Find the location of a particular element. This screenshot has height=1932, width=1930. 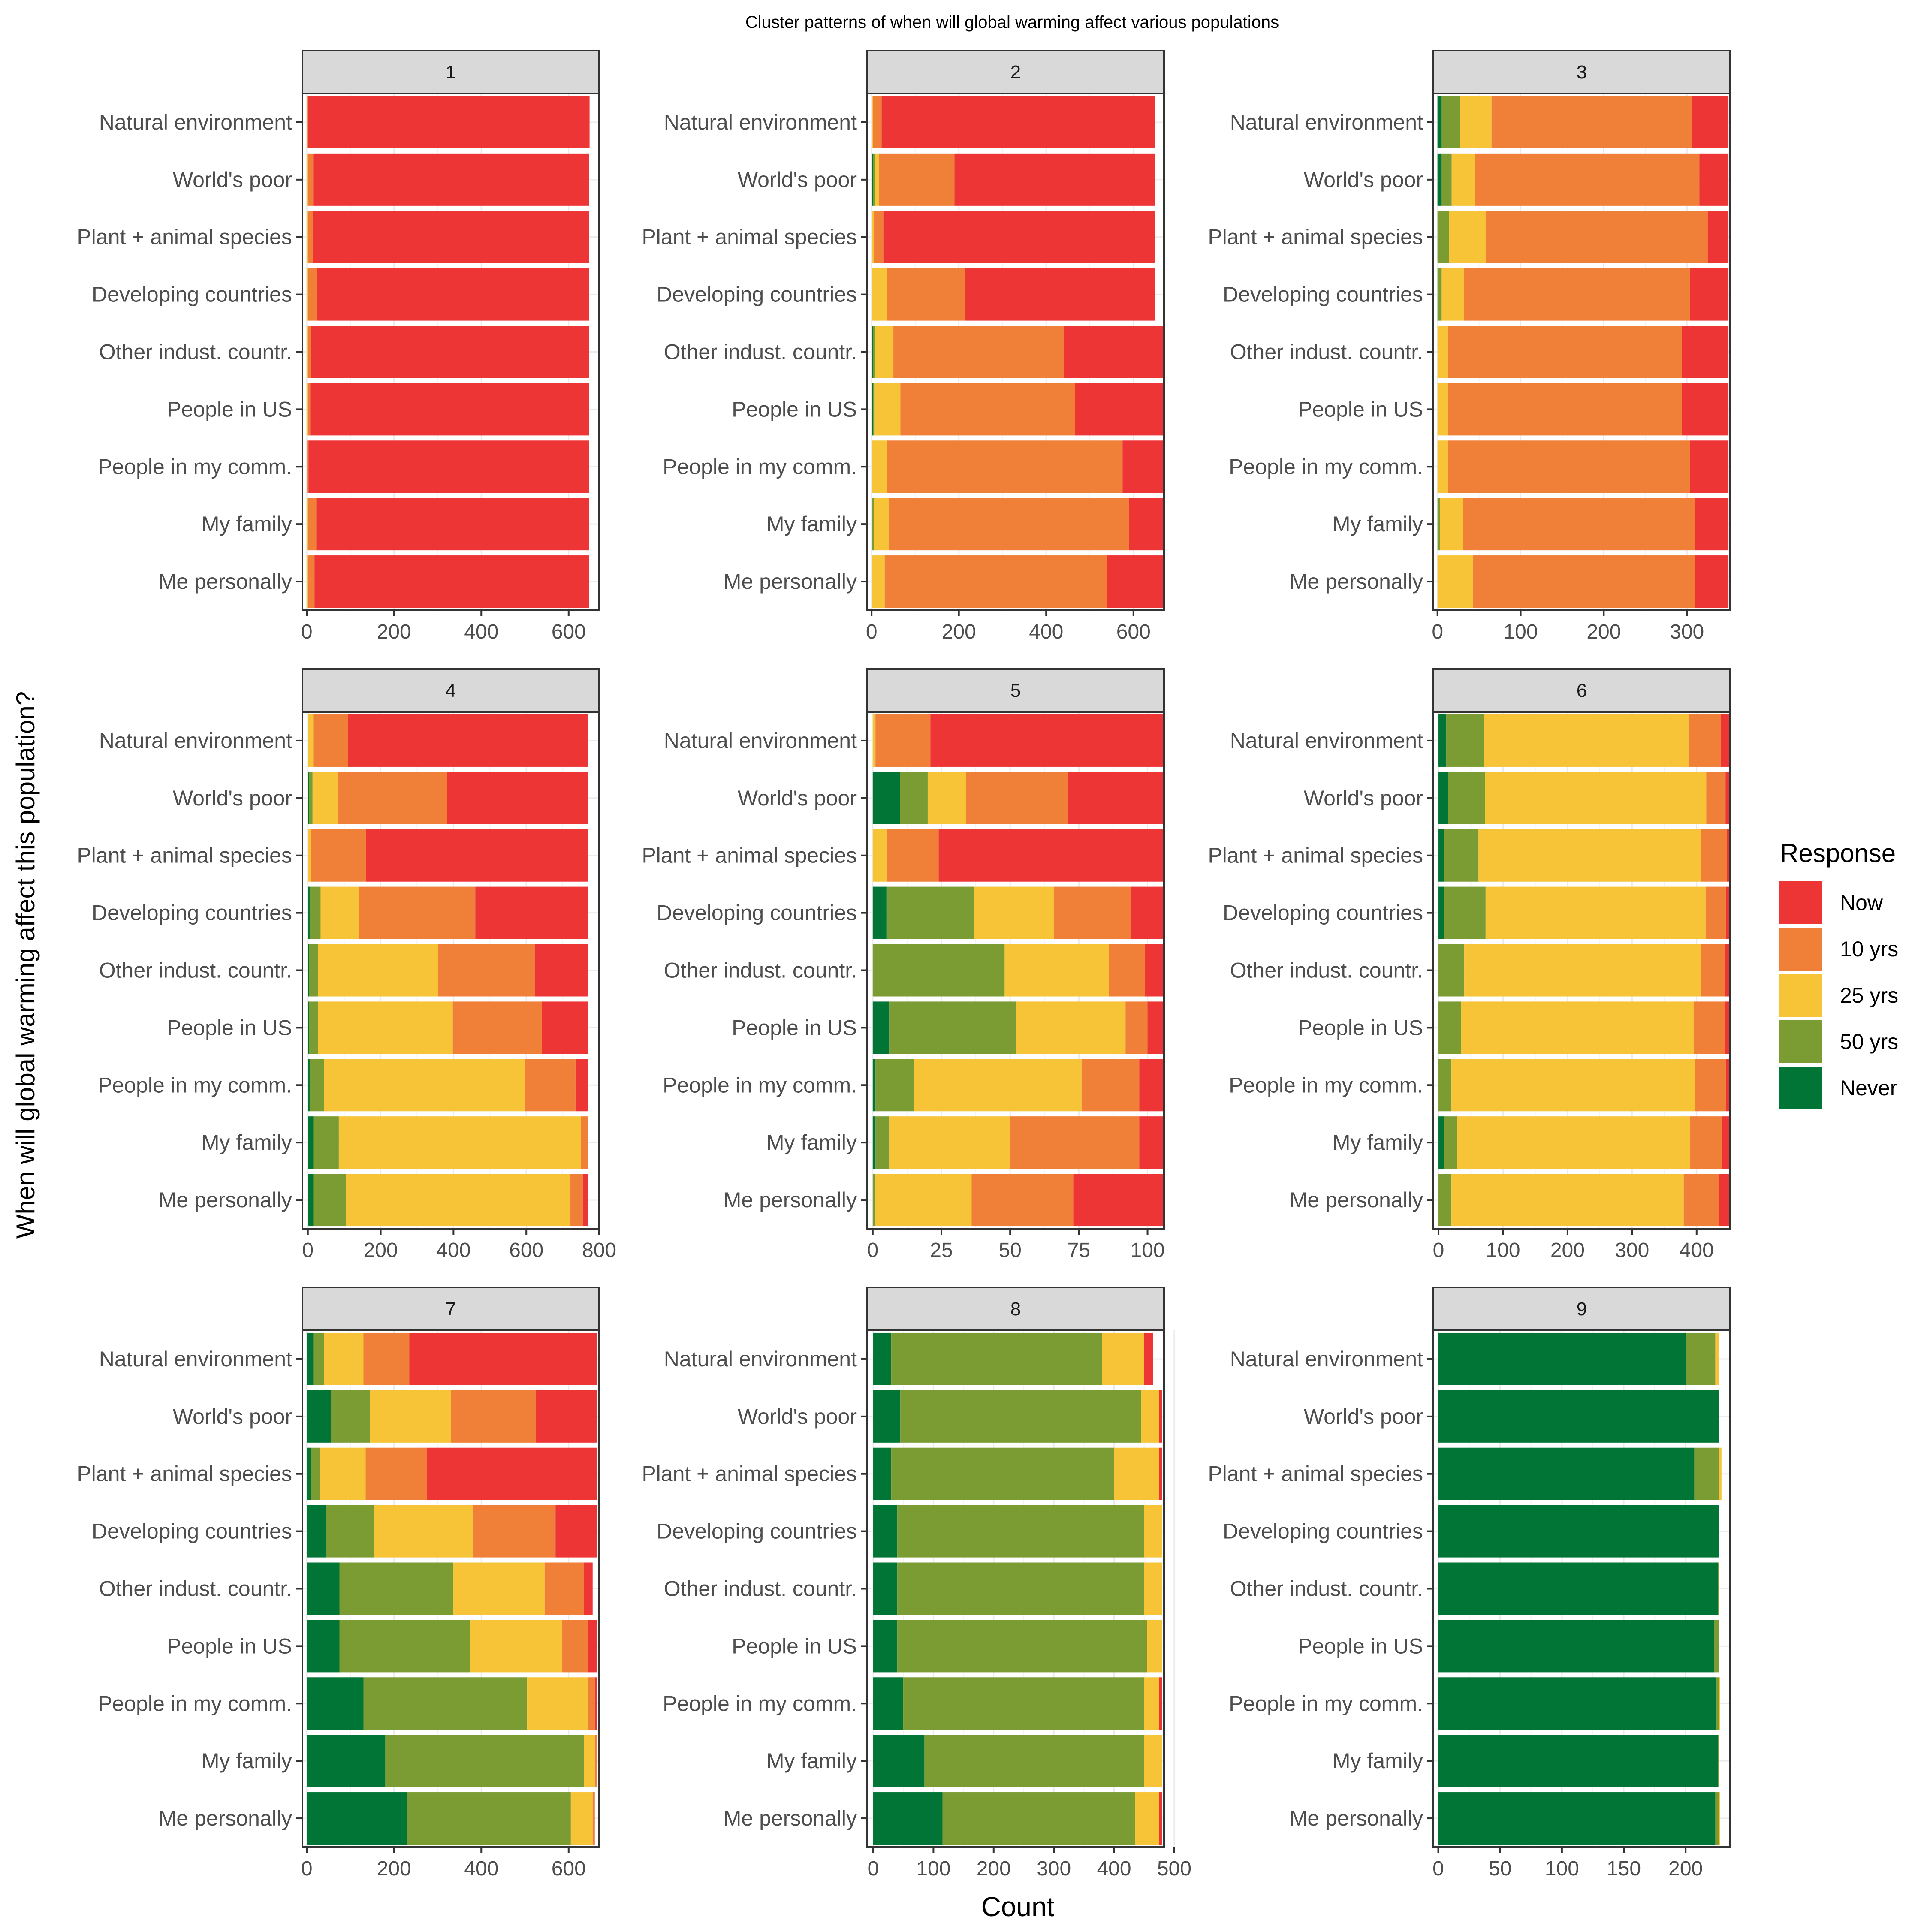

bar-10-yrs-natural-environment is located at coordinates (330, 741).